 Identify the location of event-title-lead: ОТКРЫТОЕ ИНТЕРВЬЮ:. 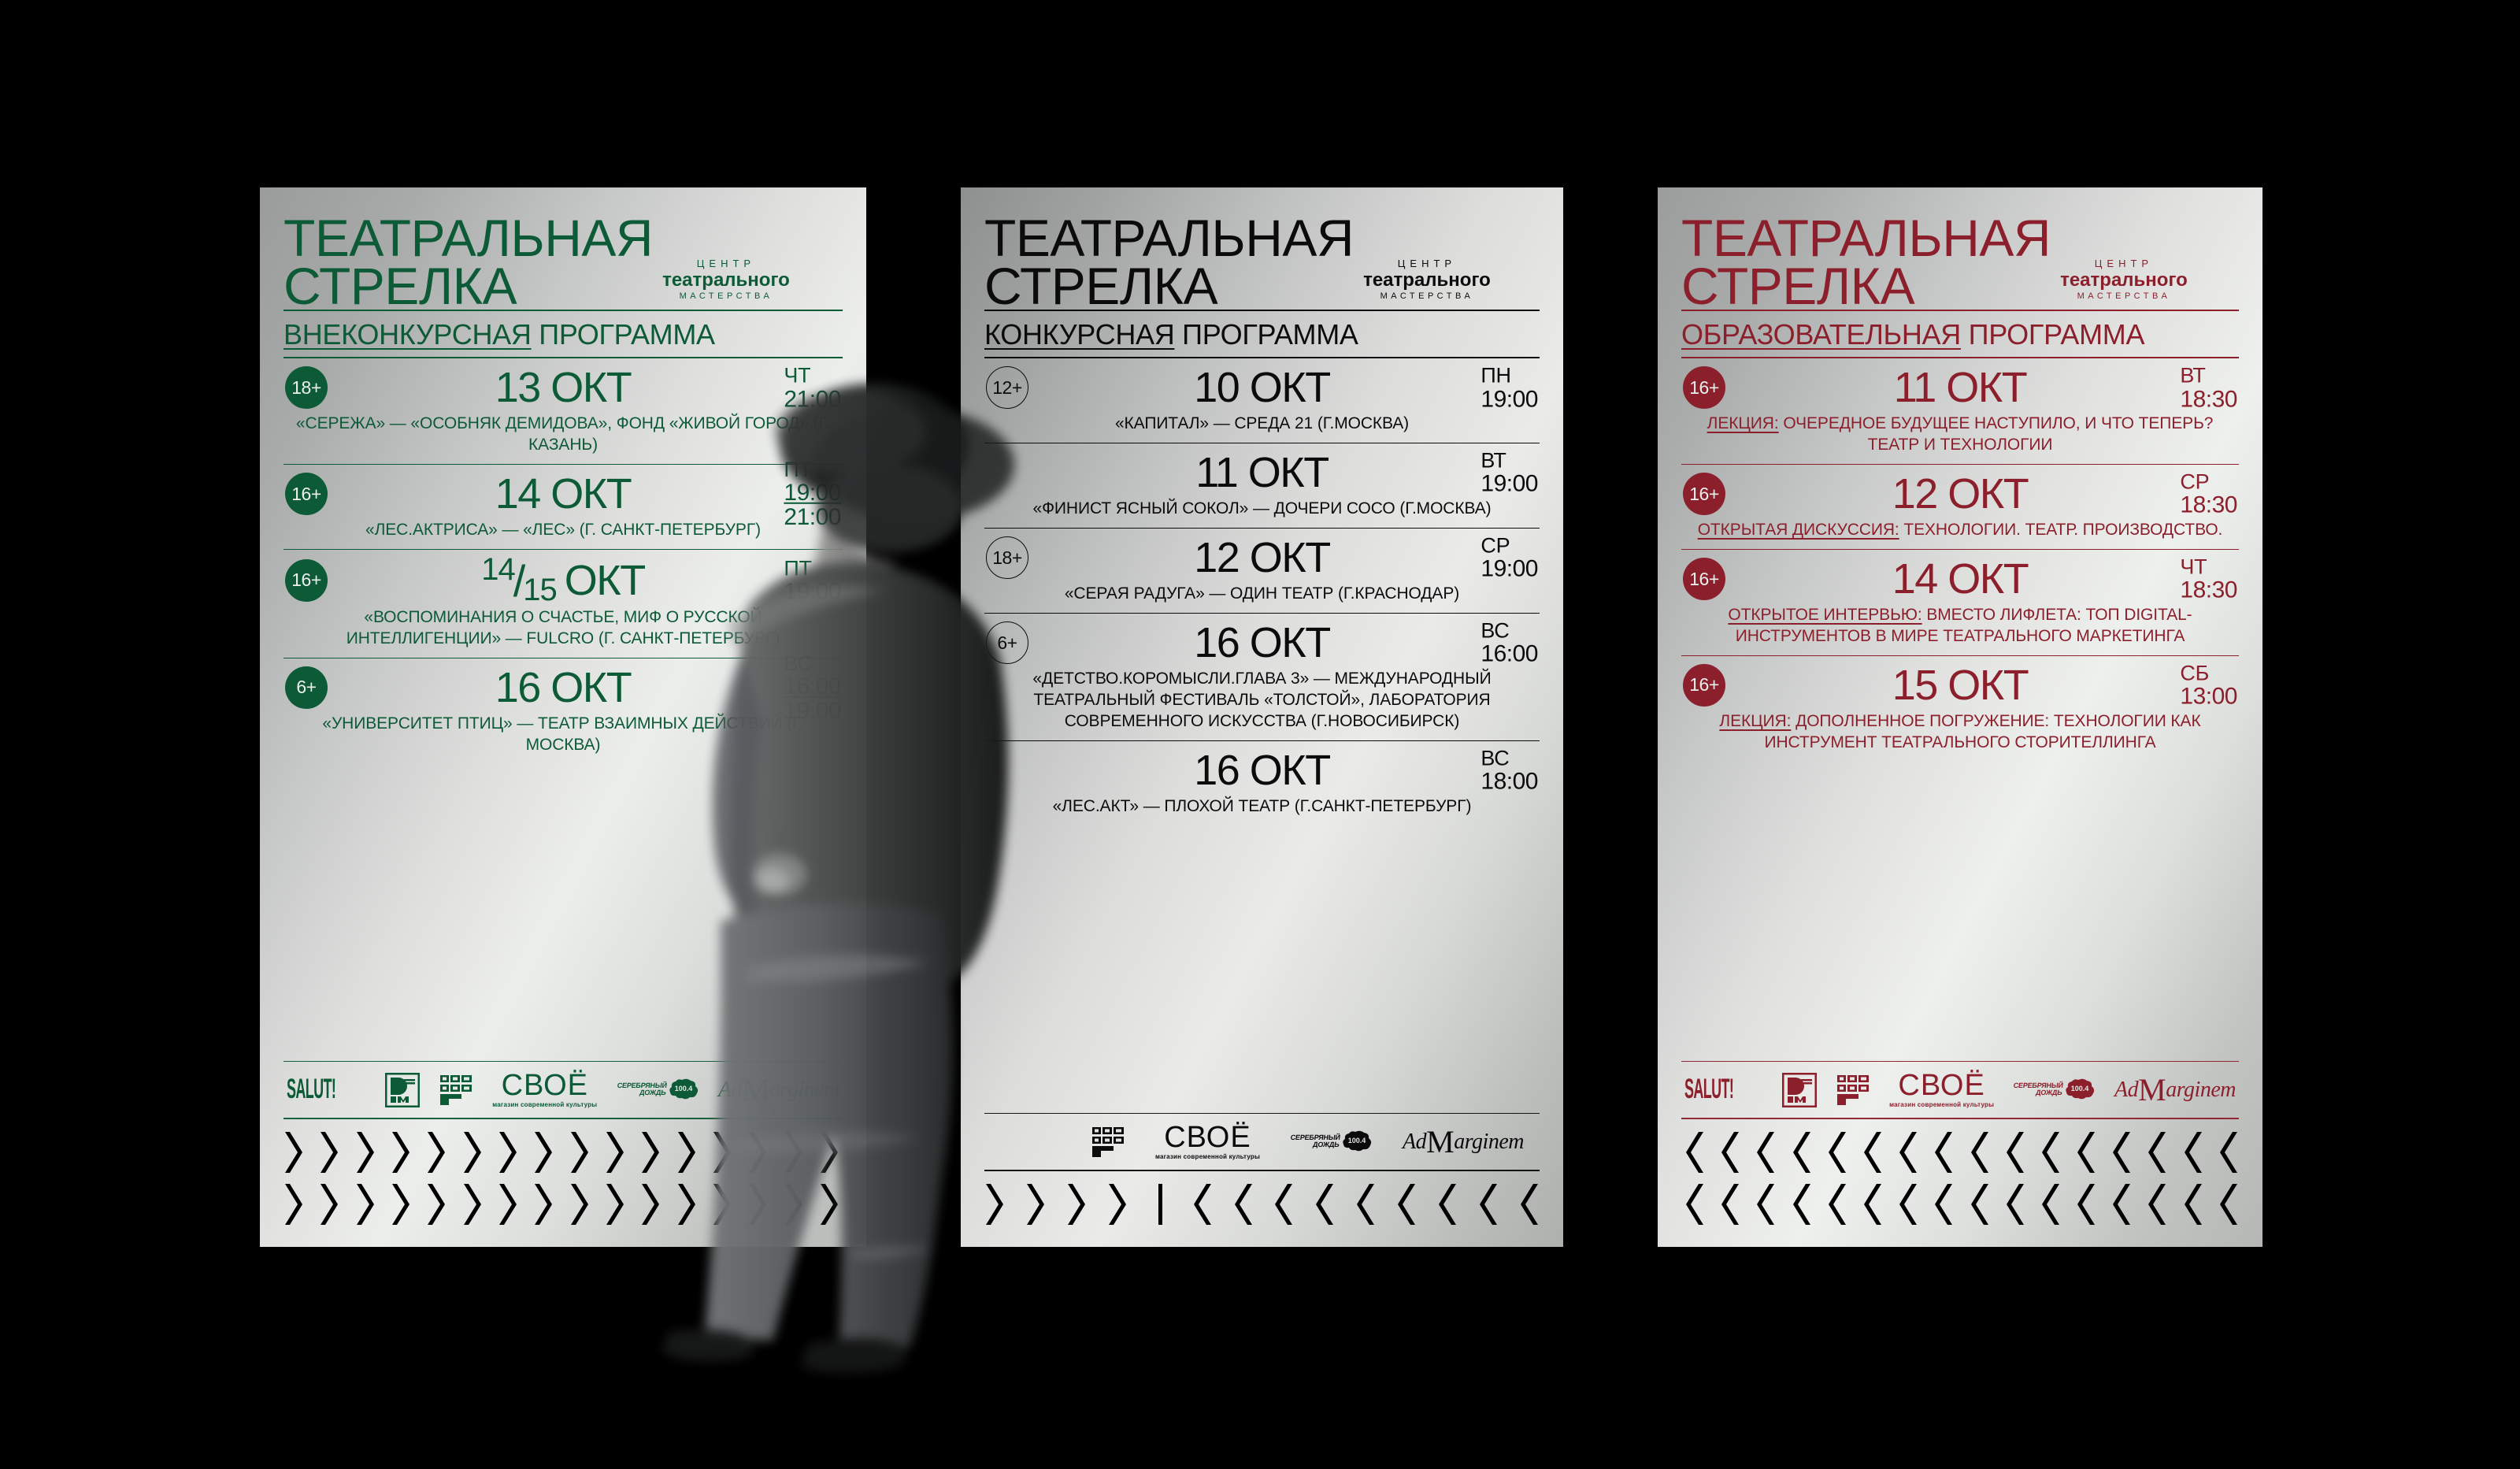
(1825, 615).